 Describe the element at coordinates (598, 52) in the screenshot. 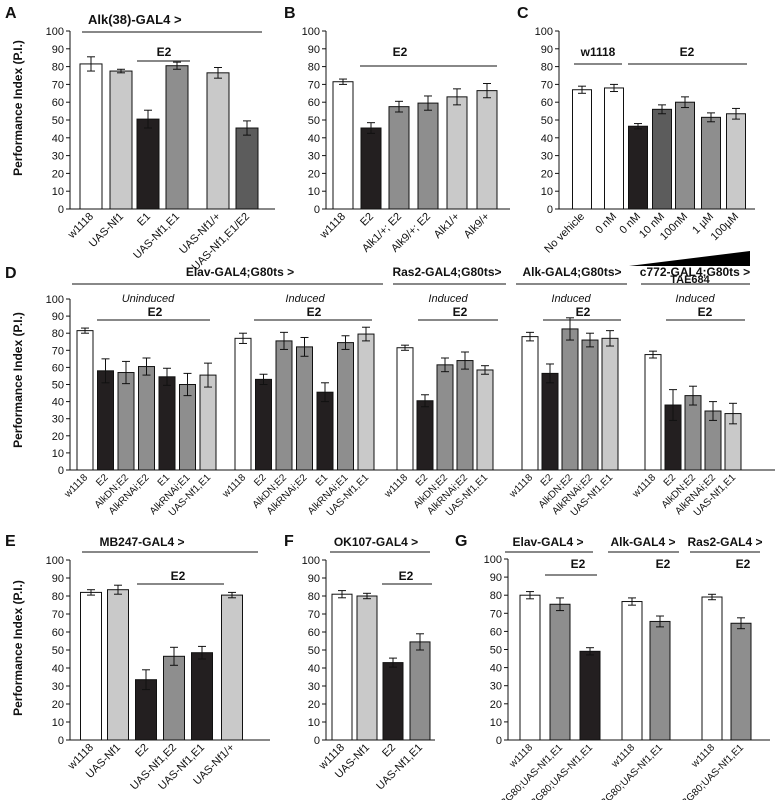

I see `annotation-w1118: w1118` at that location.